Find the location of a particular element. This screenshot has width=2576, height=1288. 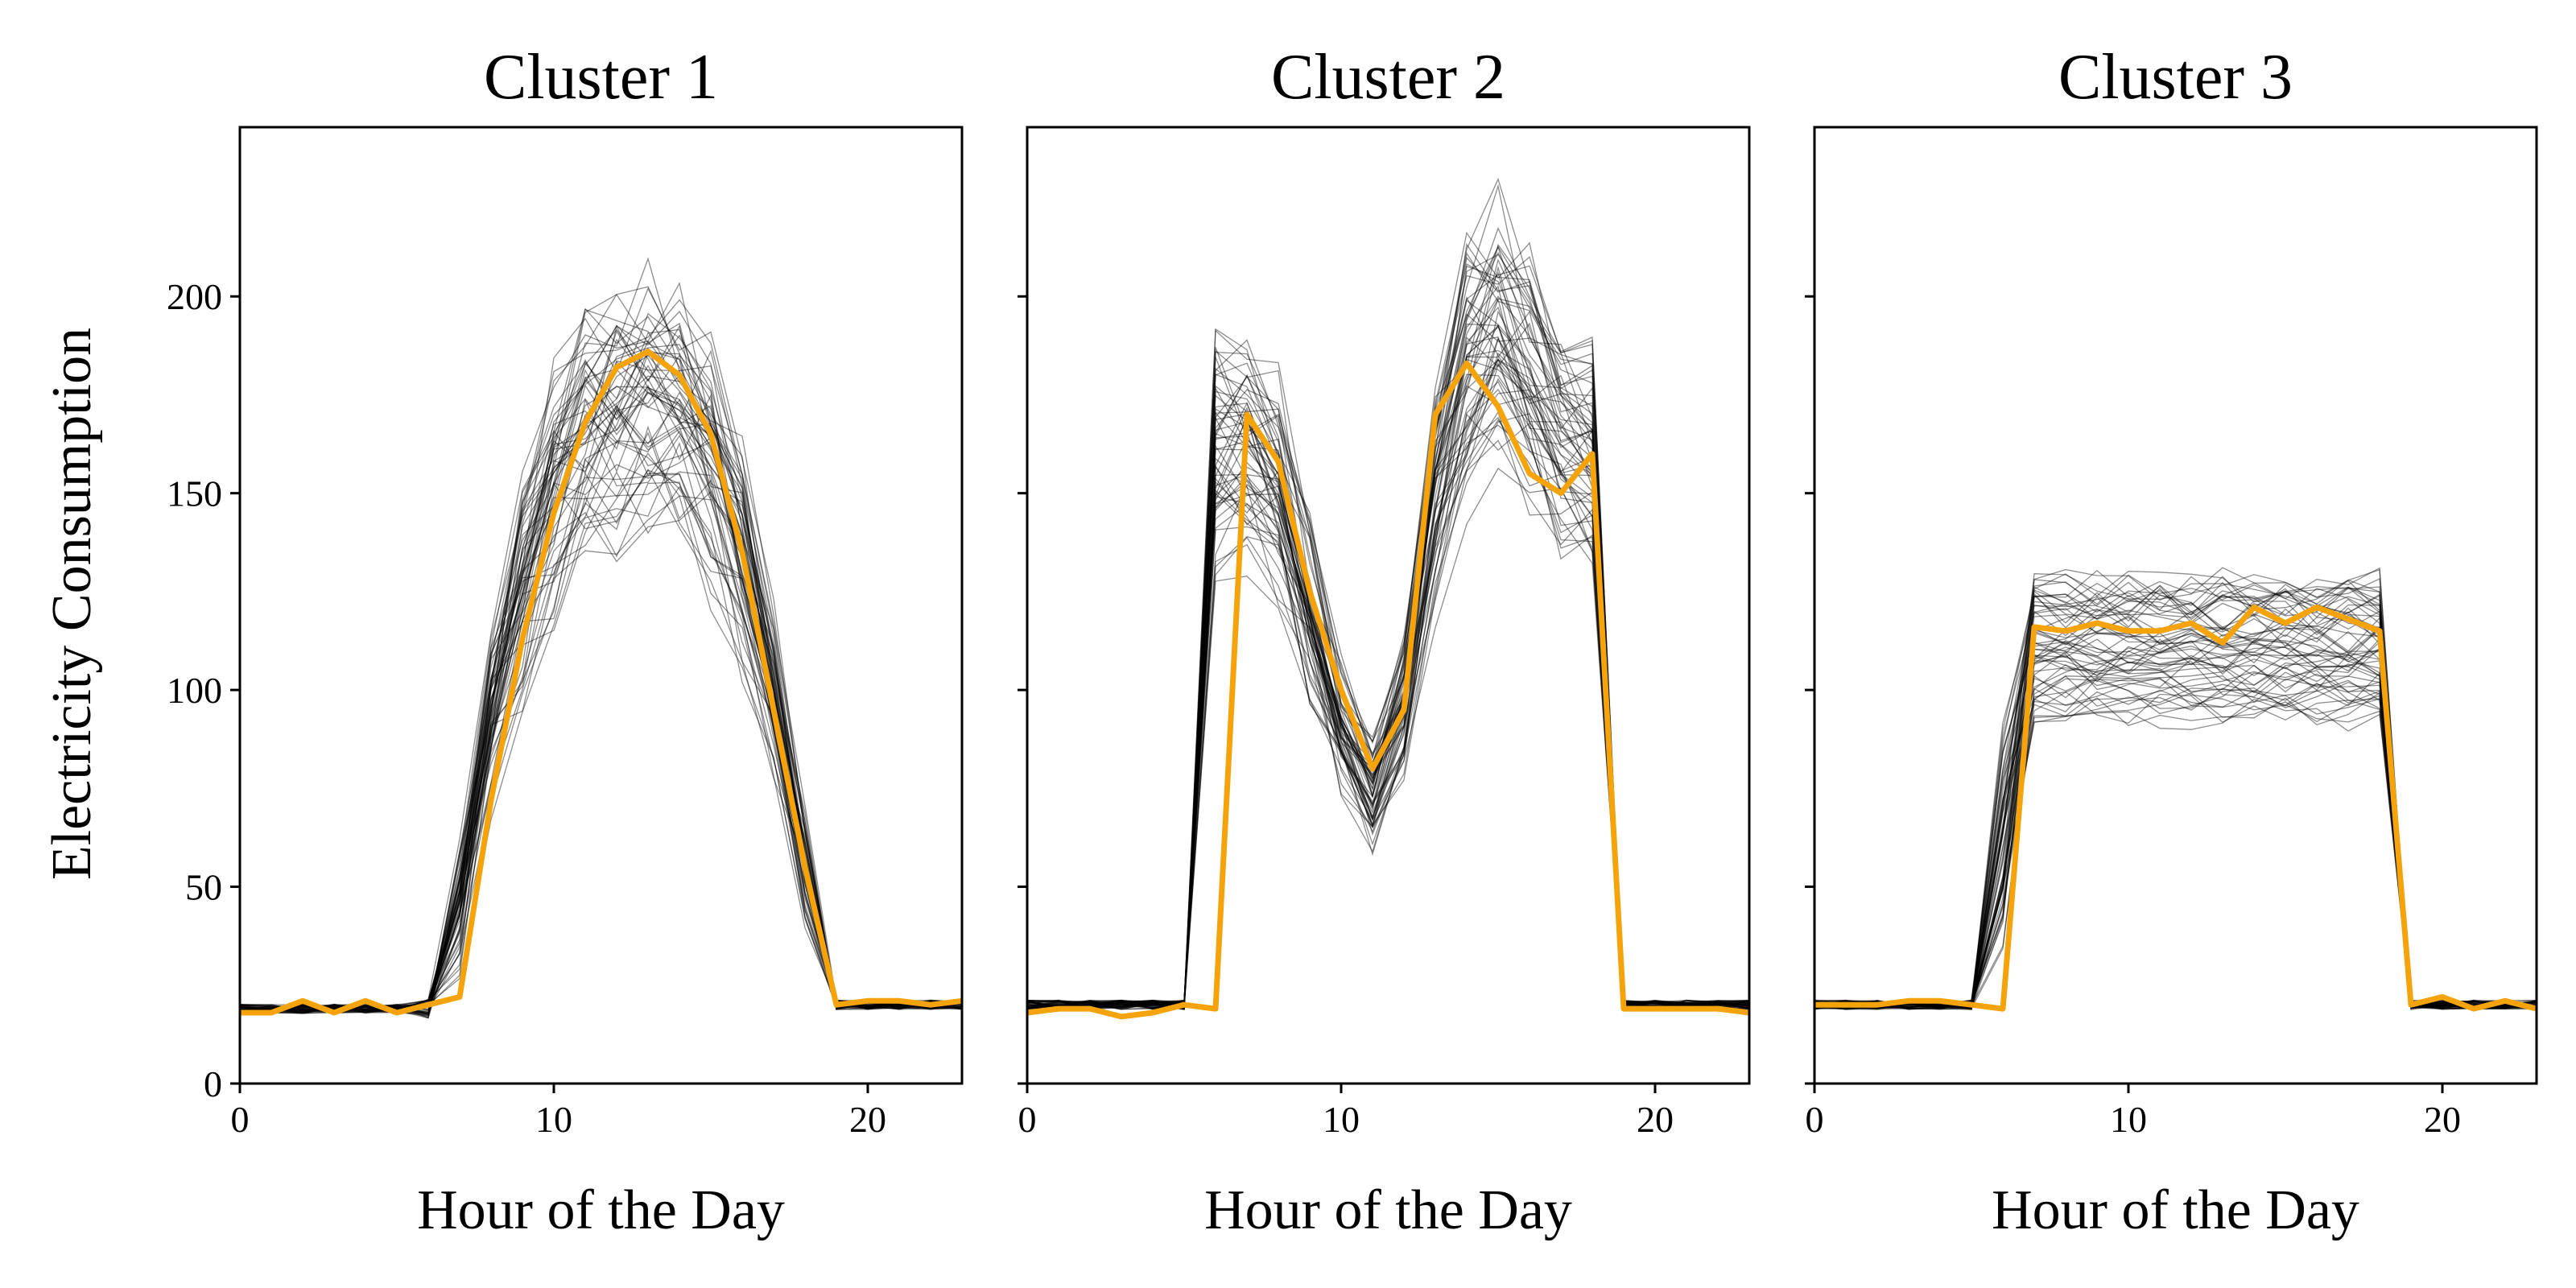

panel-title: Cluster 1 is located at coordinates (601, 77).